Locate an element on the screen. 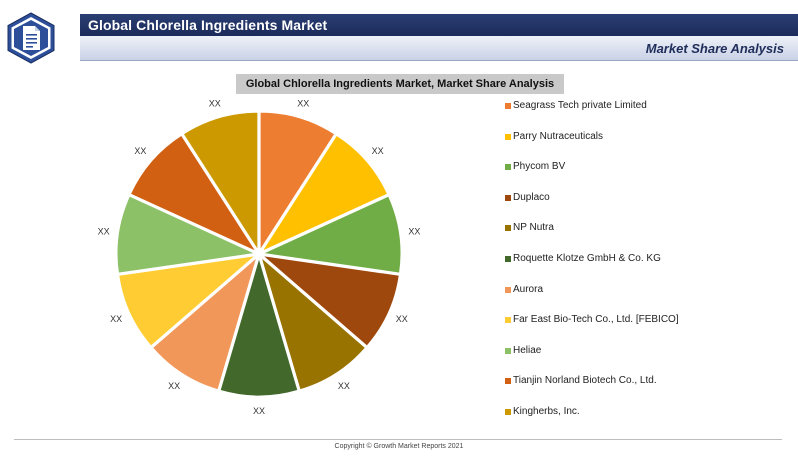 This screenshot has width=798, height=458. header-title-bar is located at coordinates (439, 25).